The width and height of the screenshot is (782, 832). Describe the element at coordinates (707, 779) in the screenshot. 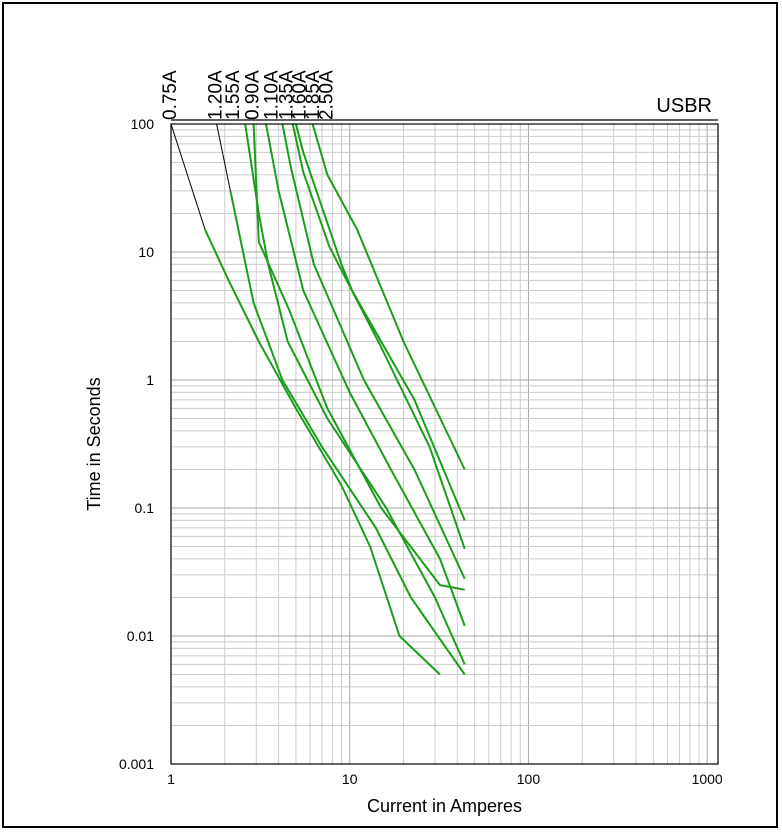

I see `x-tick-label: 1000` at that location.